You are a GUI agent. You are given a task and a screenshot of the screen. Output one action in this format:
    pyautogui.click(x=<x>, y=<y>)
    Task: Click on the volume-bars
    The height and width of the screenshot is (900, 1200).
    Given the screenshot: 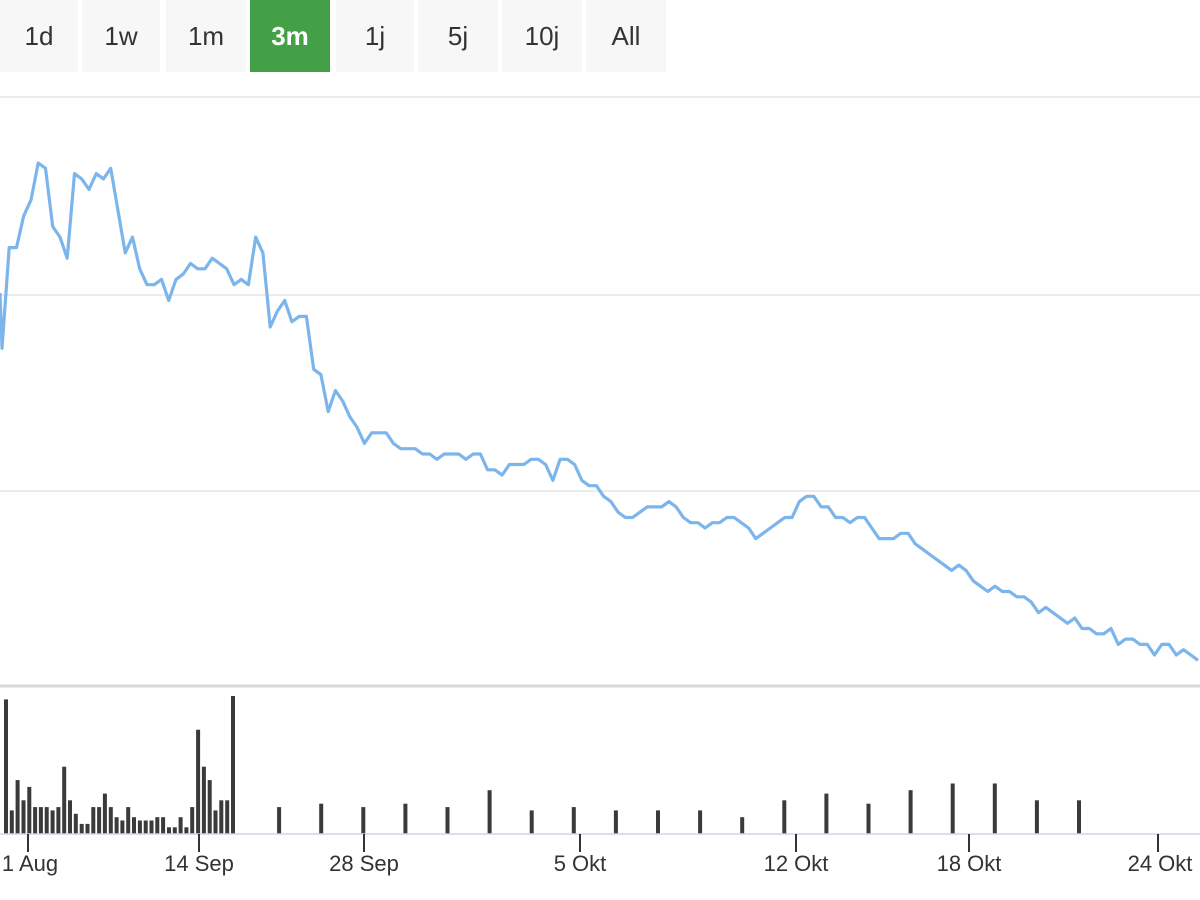 What is the action you would take?
    pyautogui.click(x=542, y=765)
    